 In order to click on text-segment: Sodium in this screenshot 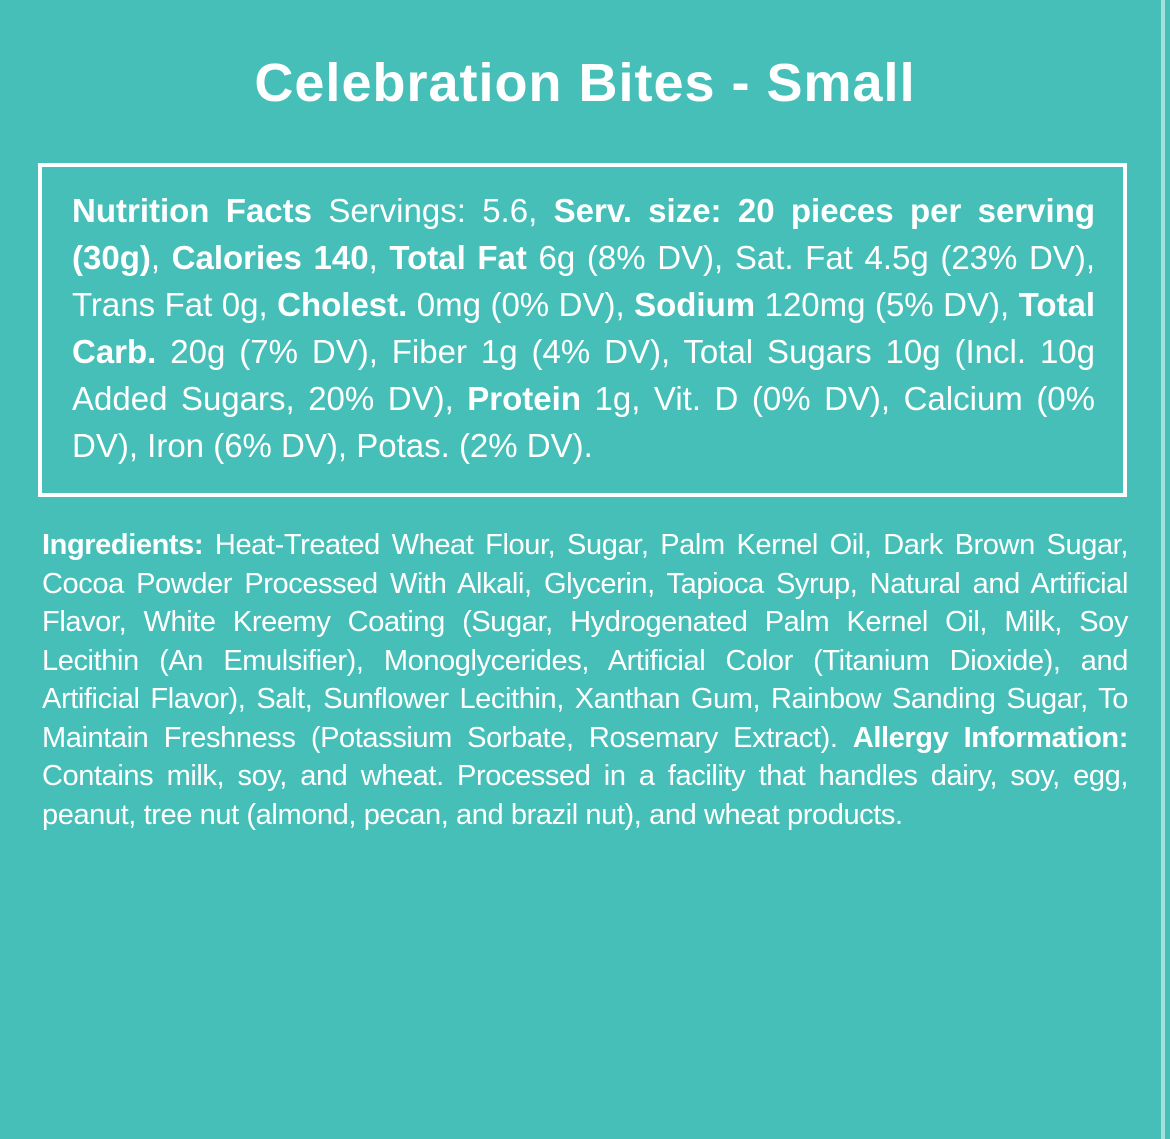, I will do `click(695, 304)`.